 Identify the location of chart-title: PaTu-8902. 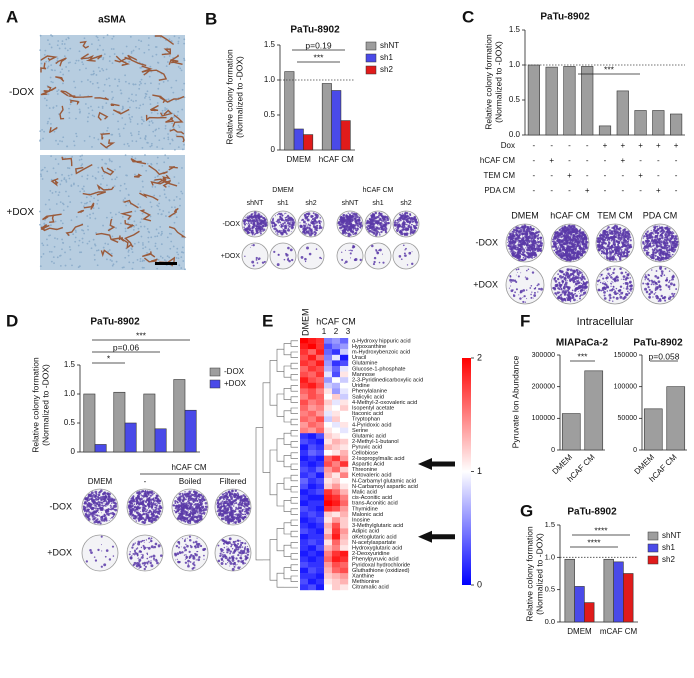
(565, 17).